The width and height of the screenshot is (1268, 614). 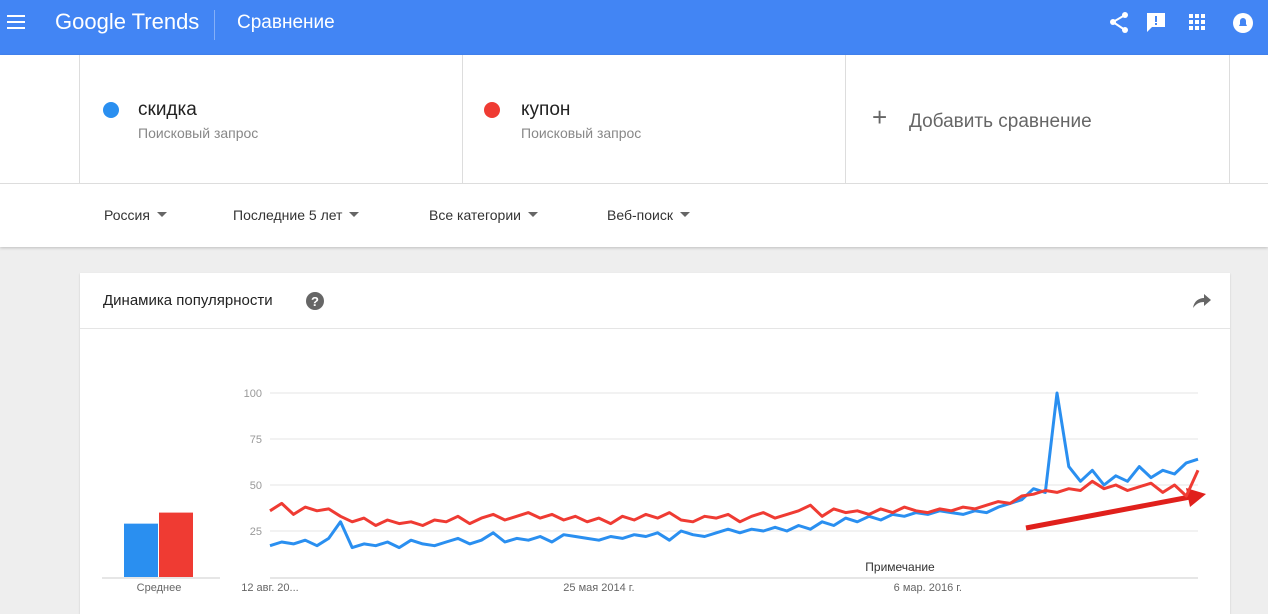 What do you see at coordinates (159, 588) in the screenshot?
I see `x-tick-label: Среднее` at bounding box center [159, 588].